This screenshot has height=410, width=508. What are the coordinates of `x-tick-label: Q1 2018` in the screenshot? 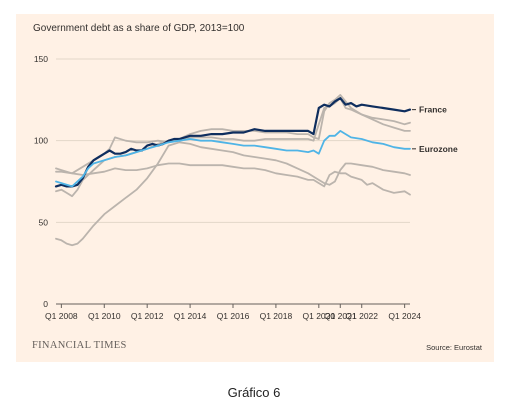 It's located at (276, 316).